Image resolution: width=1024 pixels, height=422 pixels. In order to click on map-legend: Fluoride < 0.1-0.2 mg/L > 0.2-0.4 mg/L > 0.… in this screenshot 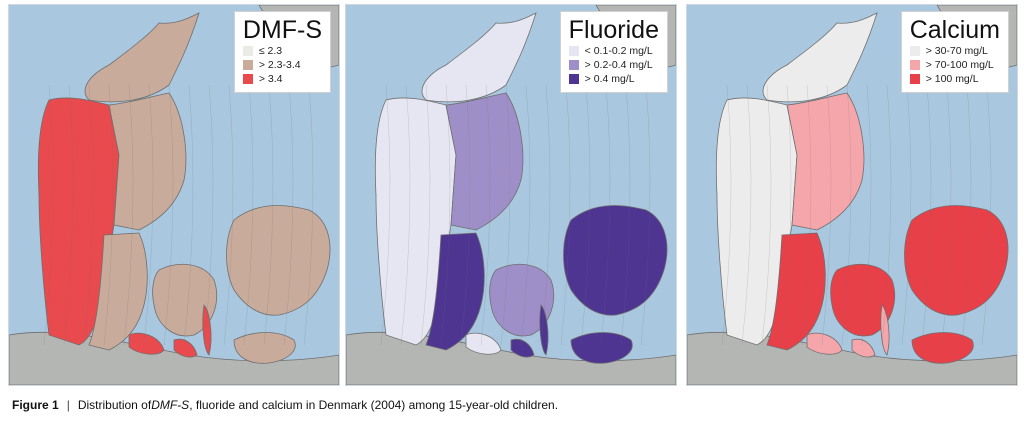, I will do `click(613, 52)`.